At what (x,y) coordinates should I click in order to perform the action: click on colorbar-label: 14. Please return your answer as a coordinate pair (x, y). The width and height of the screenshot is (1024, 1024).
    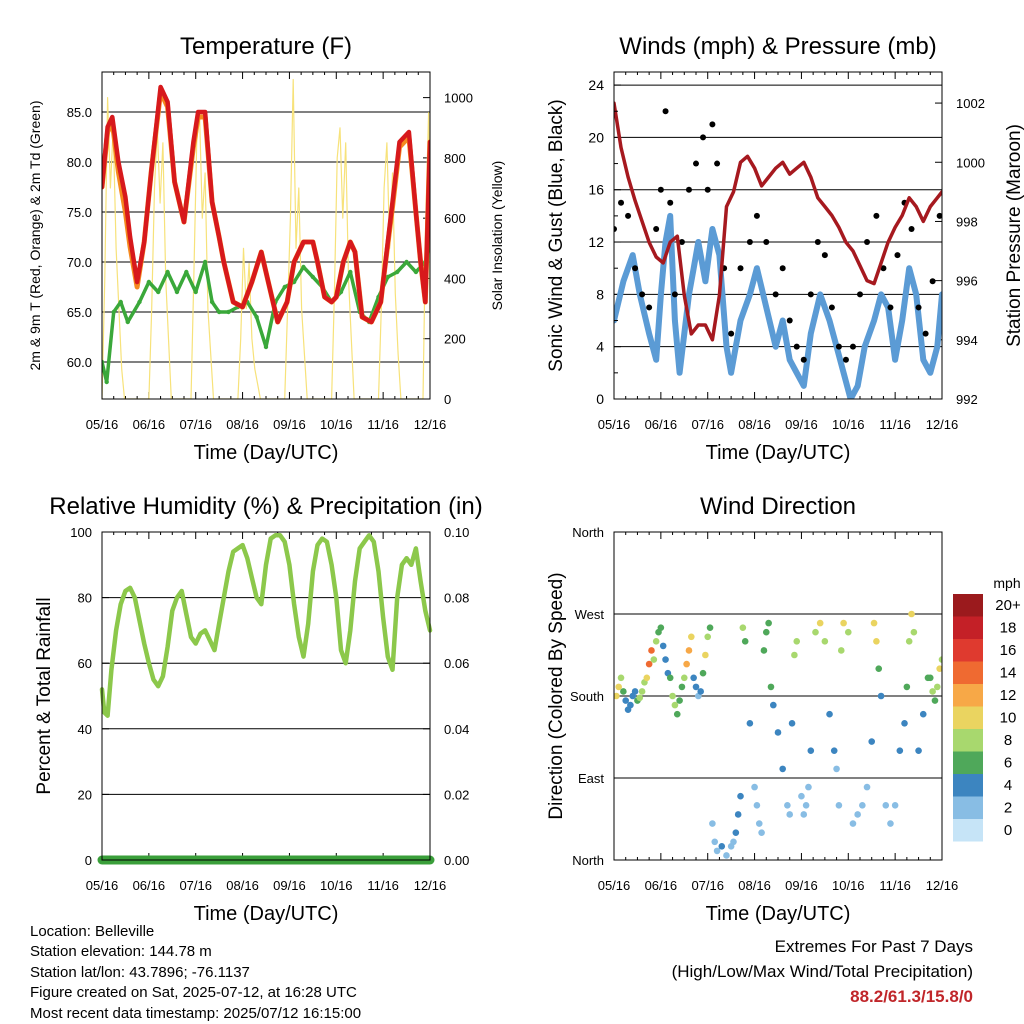
    Looking at the image, I should click on (1008, 673).